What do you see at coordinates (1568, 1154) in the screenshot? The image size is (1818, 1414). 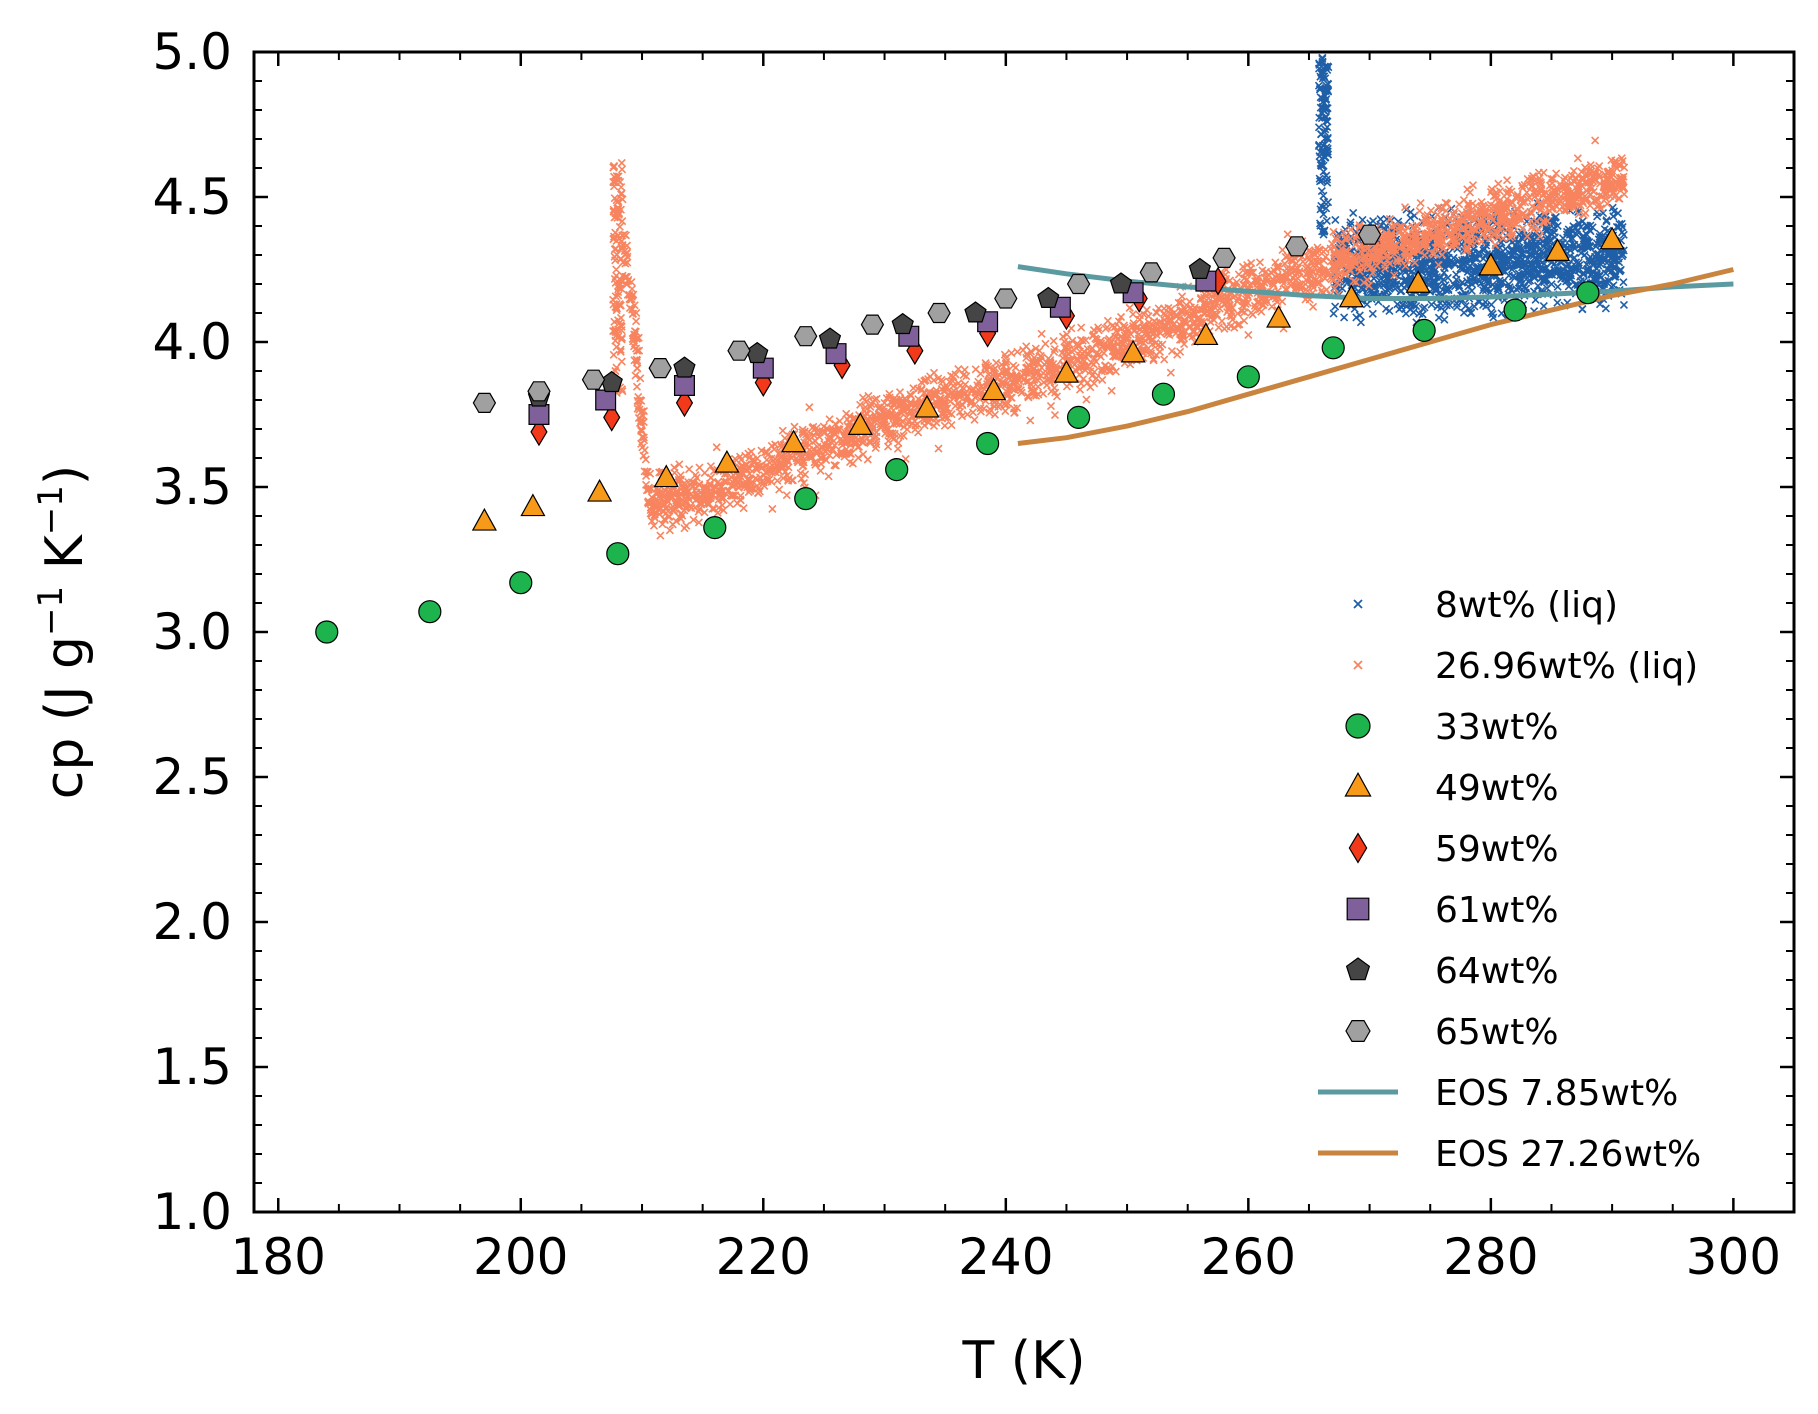 I see `legend-label-9: EOS 27.26wt%` at bounding box center [1568, 1154].